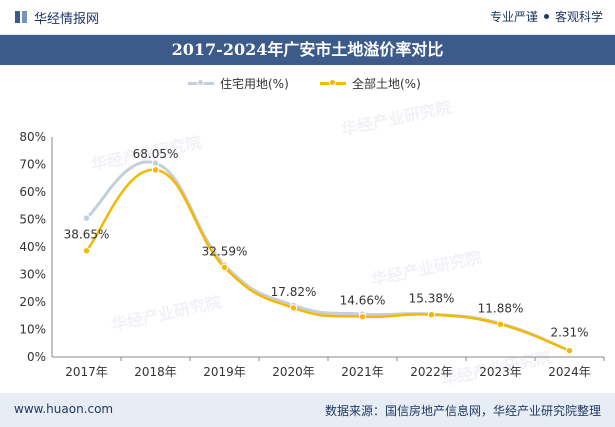  What do you see at coordinates (32, 275) in the screenshot?
I see `y-tick-label: 30%` at bounding box center [32, 275].